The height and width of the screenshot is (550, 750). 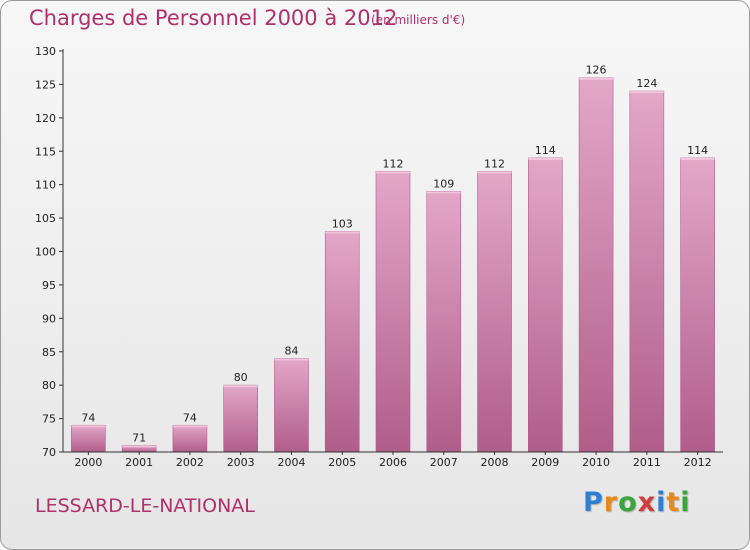 What do you see at coordinates (494, 312) in the screenshot?
I see `bar-2008` at bounding box center [494, 312].